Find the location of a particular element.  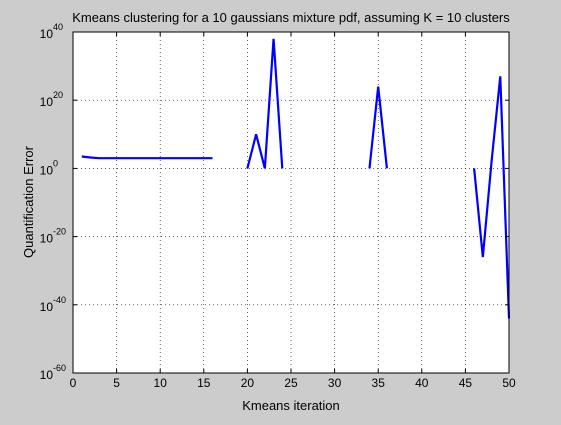

x-tick-label: 30 is located at coordinates (335, 383).